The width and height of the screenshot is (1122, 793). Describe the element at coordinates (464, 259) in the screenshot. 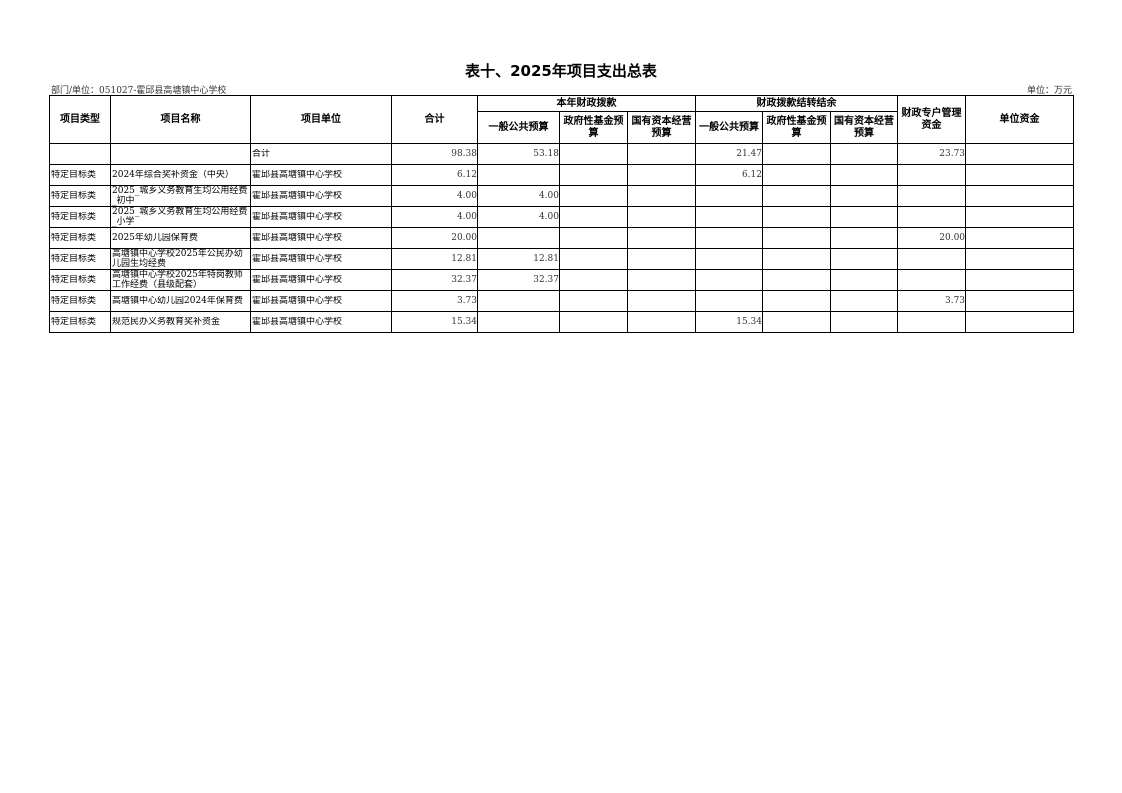

I see `cell-total-text: 12.81` at that location.